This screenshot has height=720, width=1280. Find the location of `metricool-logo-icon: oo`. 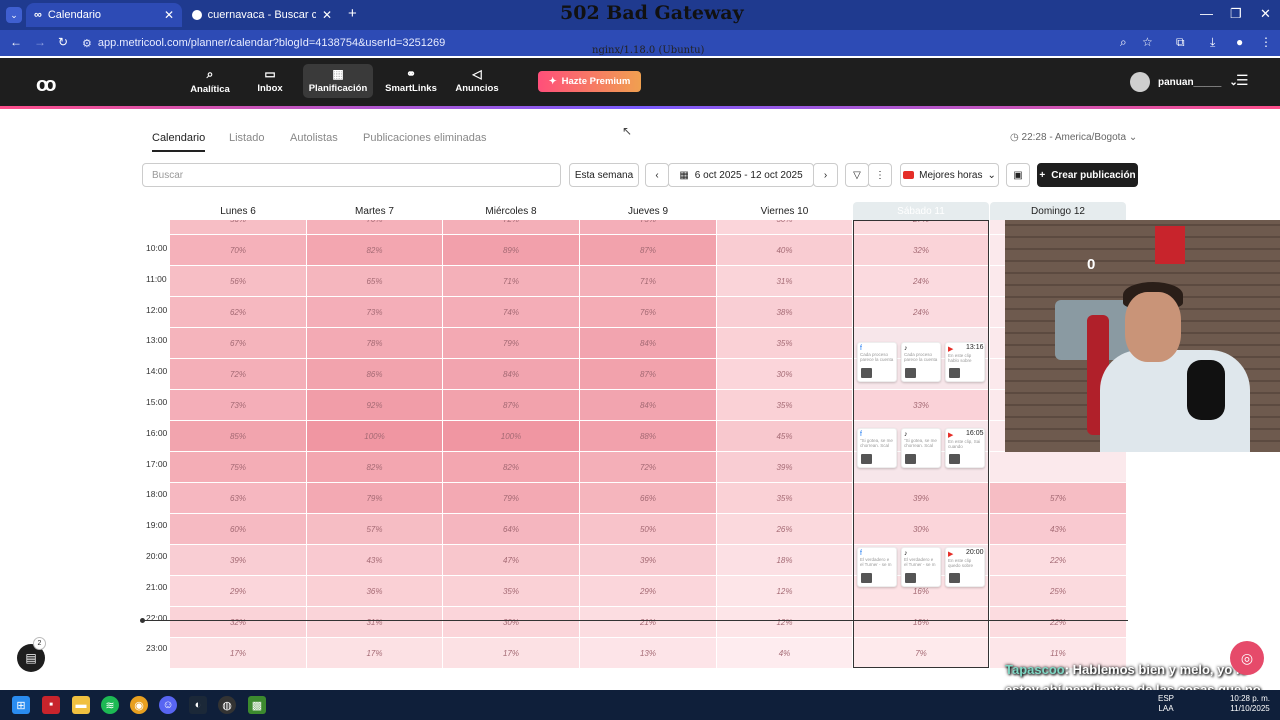

metricool-logo-icon: oo is located at coordinates (46, 85).